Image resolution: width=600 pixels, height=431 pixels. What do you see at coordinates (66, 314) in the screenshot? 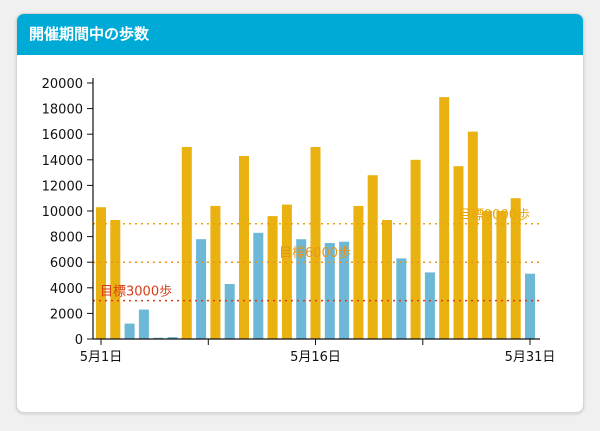
I see `y-tick-label-2000: 2000` at bounding box center [66, 314].